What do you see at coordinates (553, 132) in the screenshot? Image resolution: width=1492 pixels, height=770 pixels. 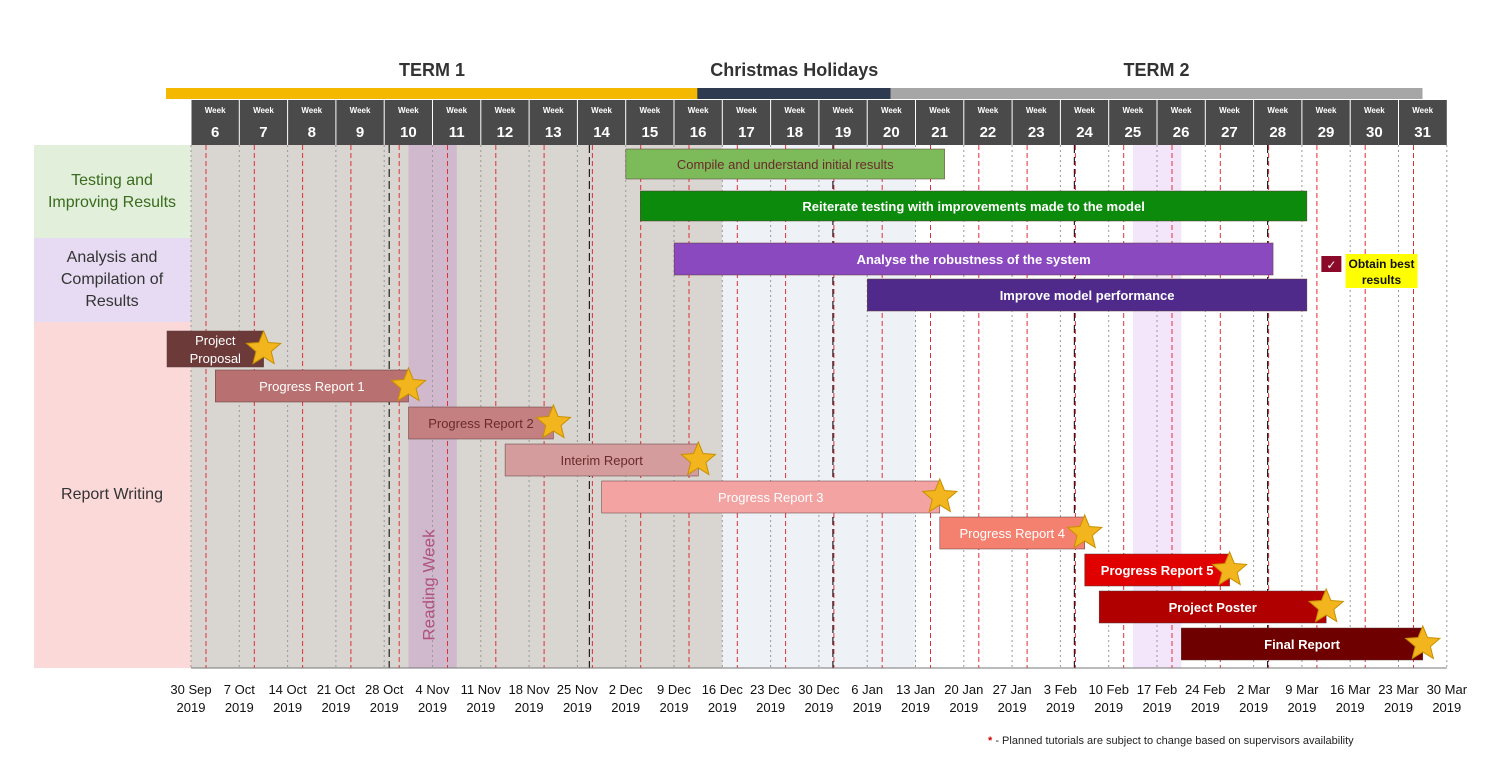 I see `week-number: 13` at bounding box center [553, 132].